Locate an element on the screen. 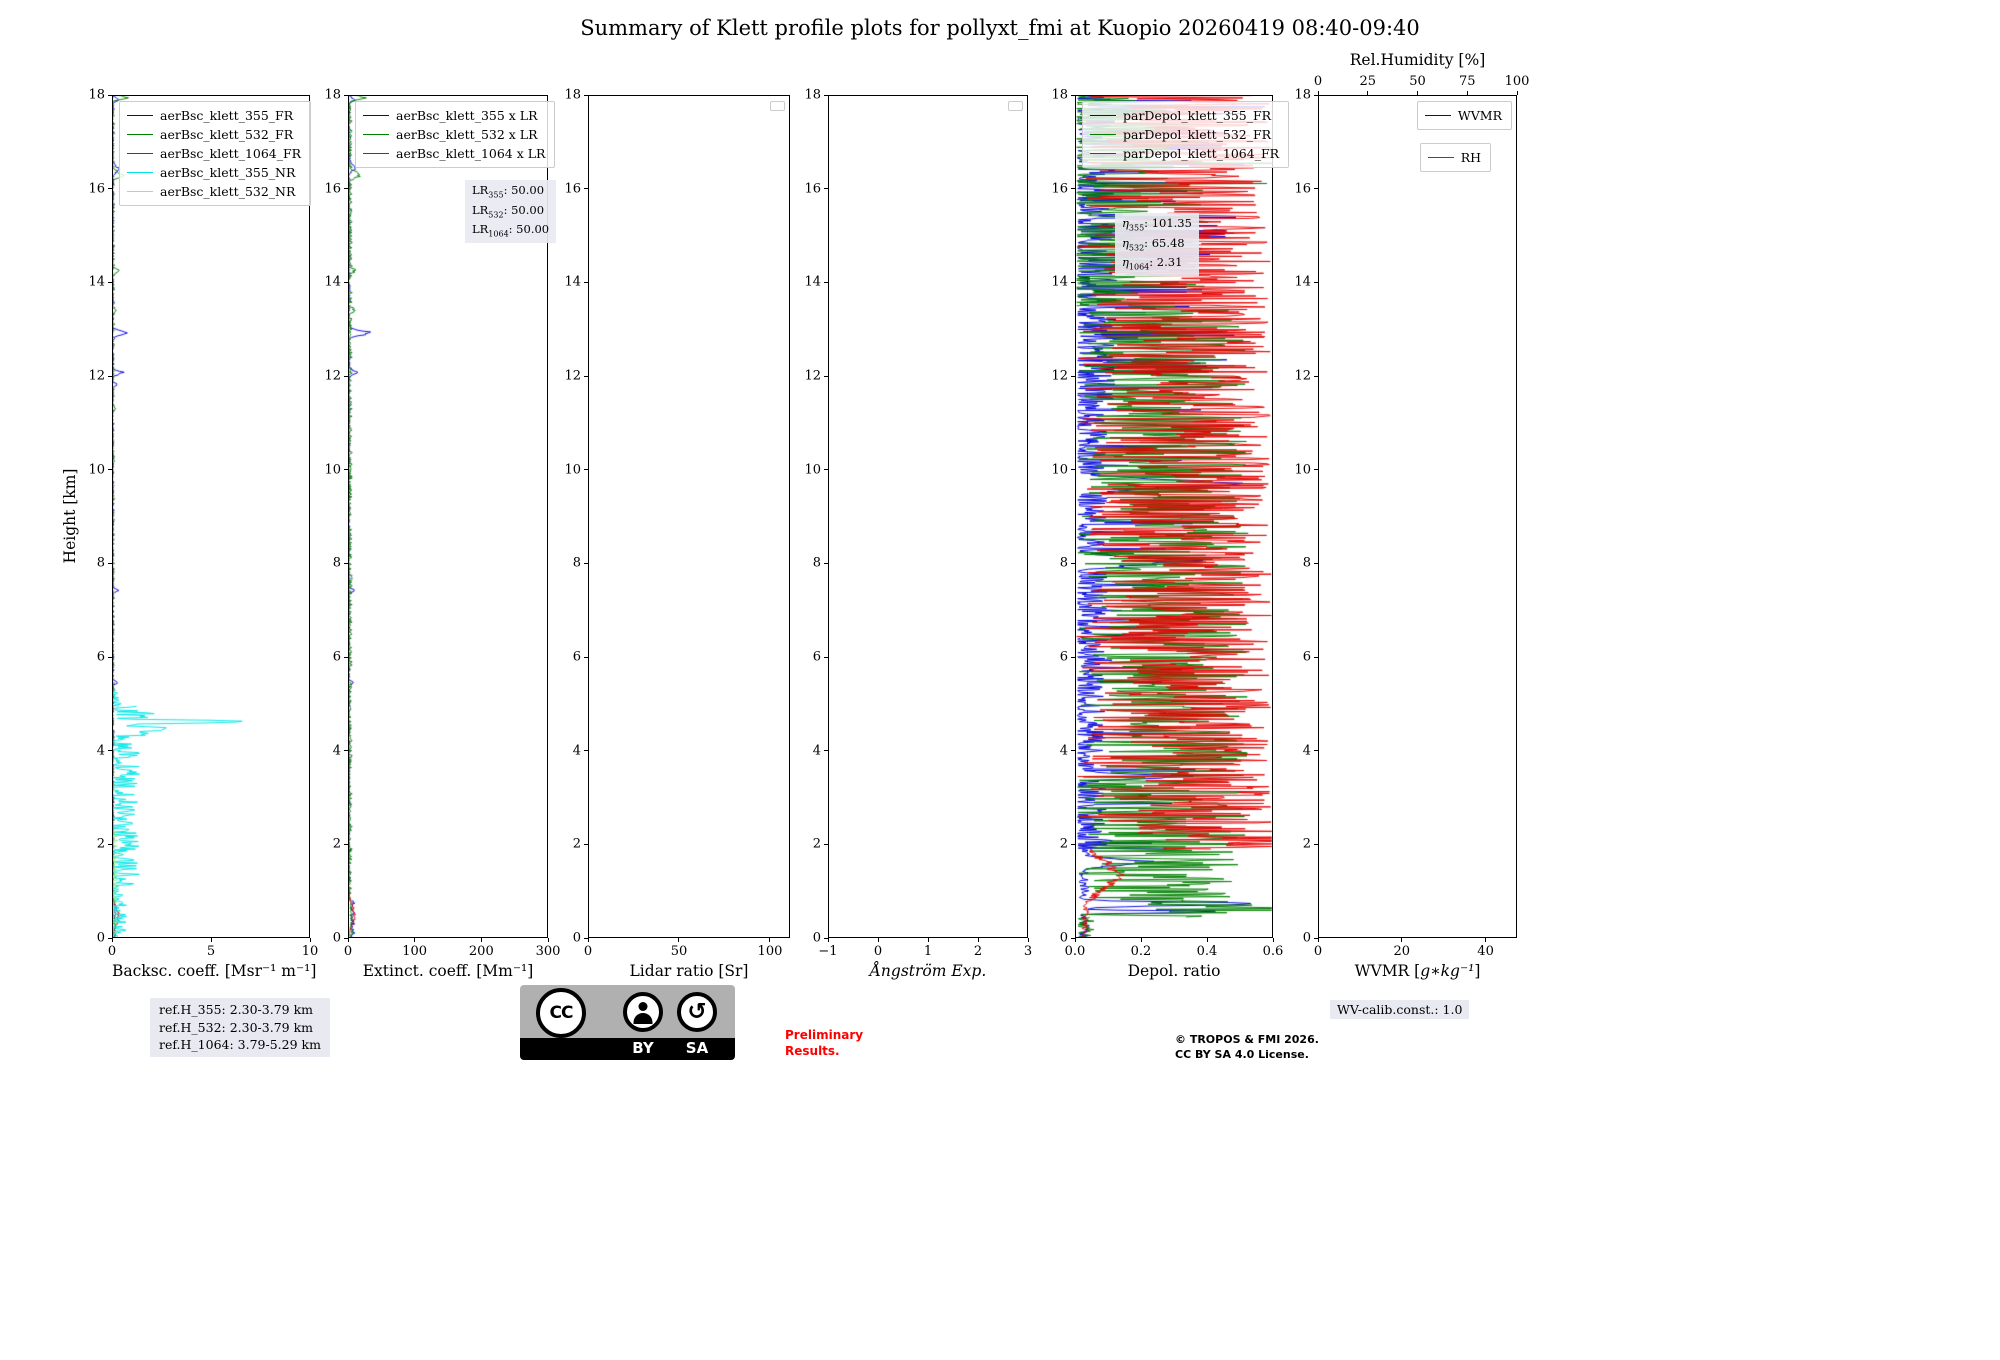 The image size is (2000, 1360). y-axis-label: Height [km] is located at coordinates (70, 516).